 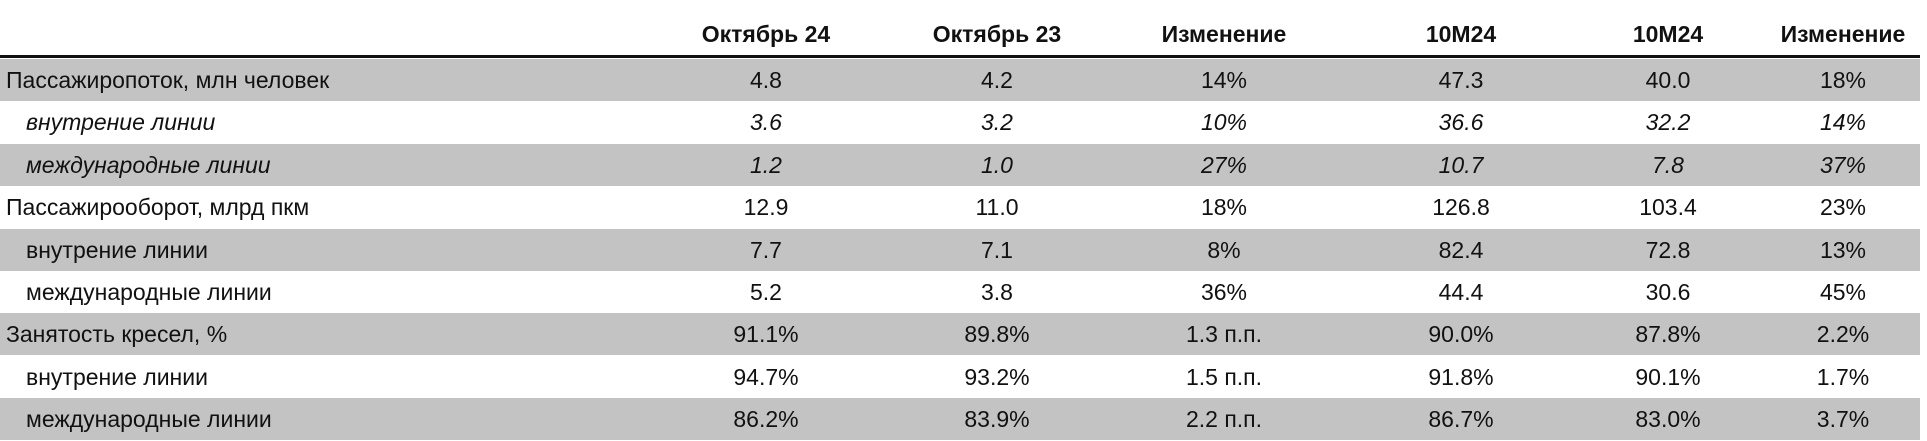 What do you see at coordinates (960, 122) in the screenshot?
I see `table-row: внутрение линии 3.6 3.2 10% 36.6 32.2 14%` at bounding box center [960, 122].